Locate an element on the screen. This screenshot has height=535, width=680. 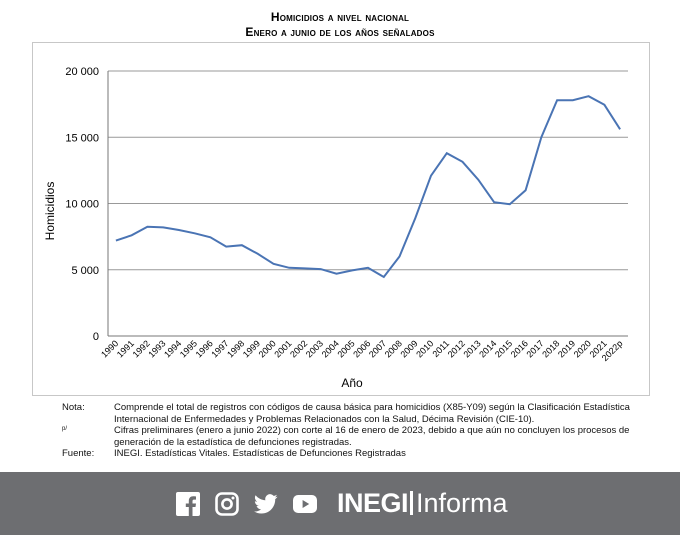
footer-bar: INEGI Informa is located at coordinates (340, 503).